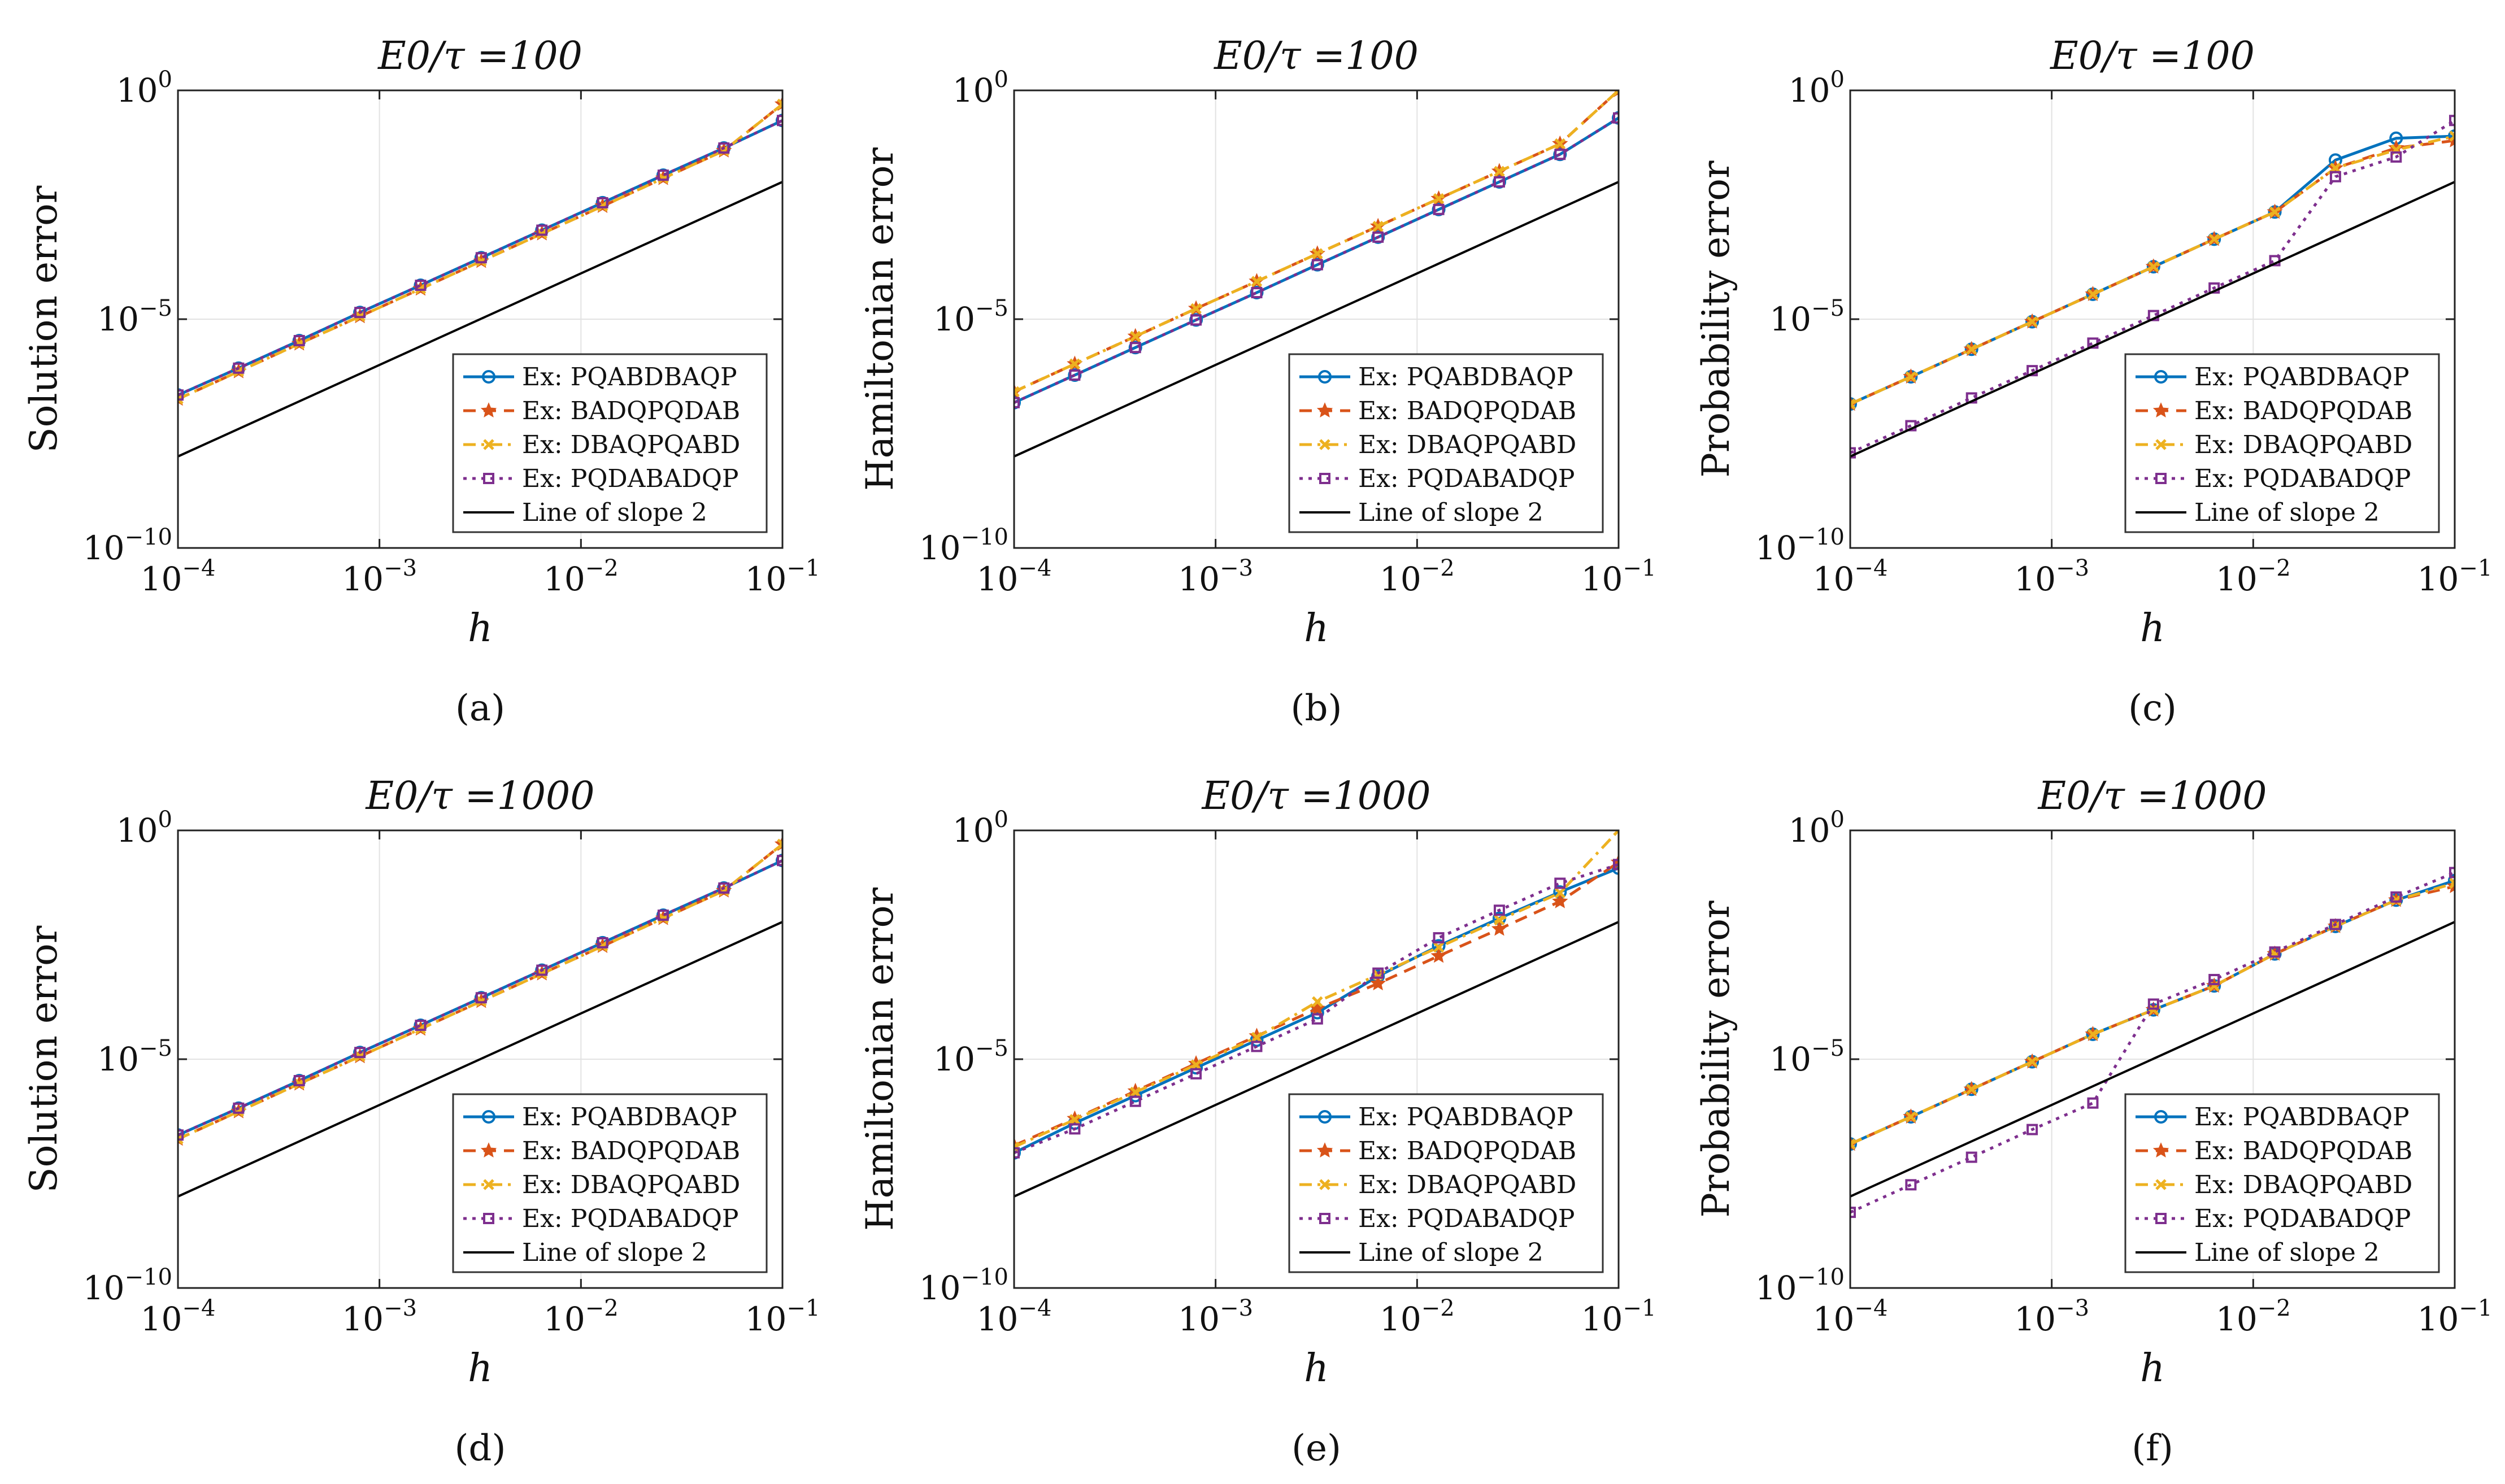 This screenshot has width=2505, height=1484. What do you see at coordinates (1316, 1368) in the screenshot?
I see `x-axis-label: h` at bounding box center [1316, 1368].